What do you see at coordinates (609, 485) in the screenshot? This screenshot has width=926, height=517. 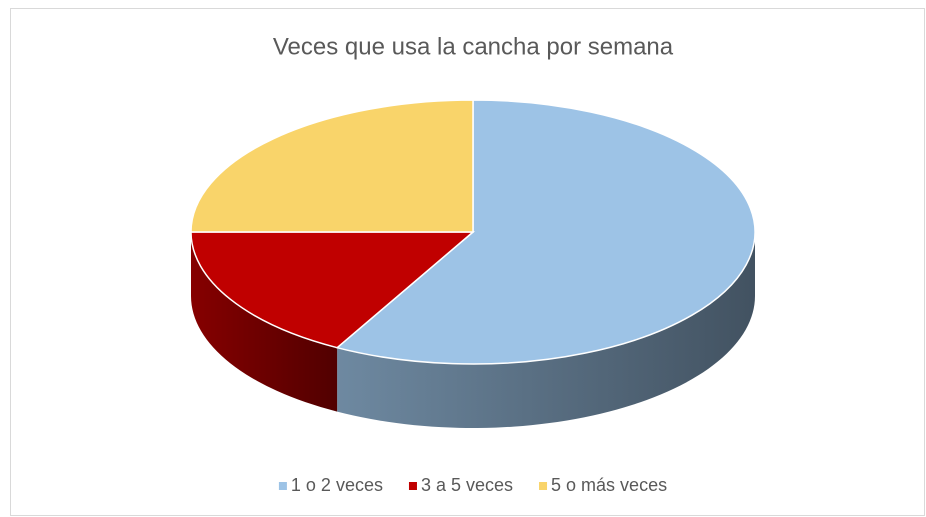 I see `legend-label: 5 o más veces` at bounding box center [609, 485].